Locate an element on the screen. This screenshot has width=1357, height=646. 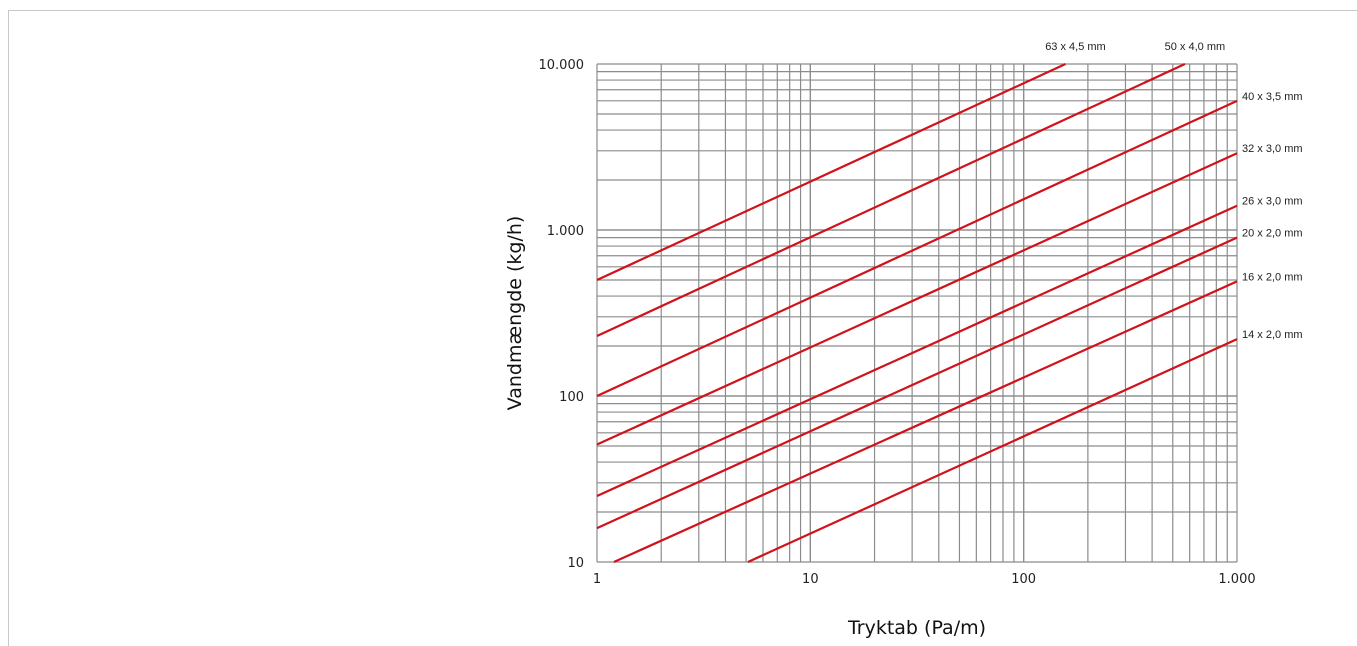
series-label: 26 x 3,0 mm is located at coordinates (1272, 202).